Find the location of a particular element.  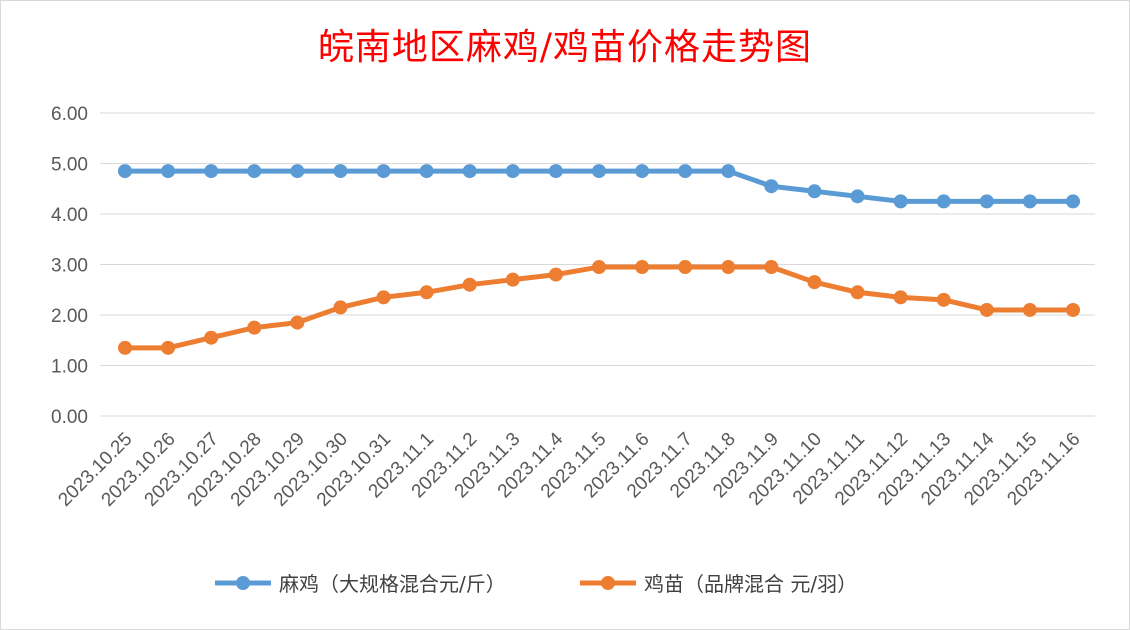

y-tick-label: 1.00 is located at coordinates (69, 367).